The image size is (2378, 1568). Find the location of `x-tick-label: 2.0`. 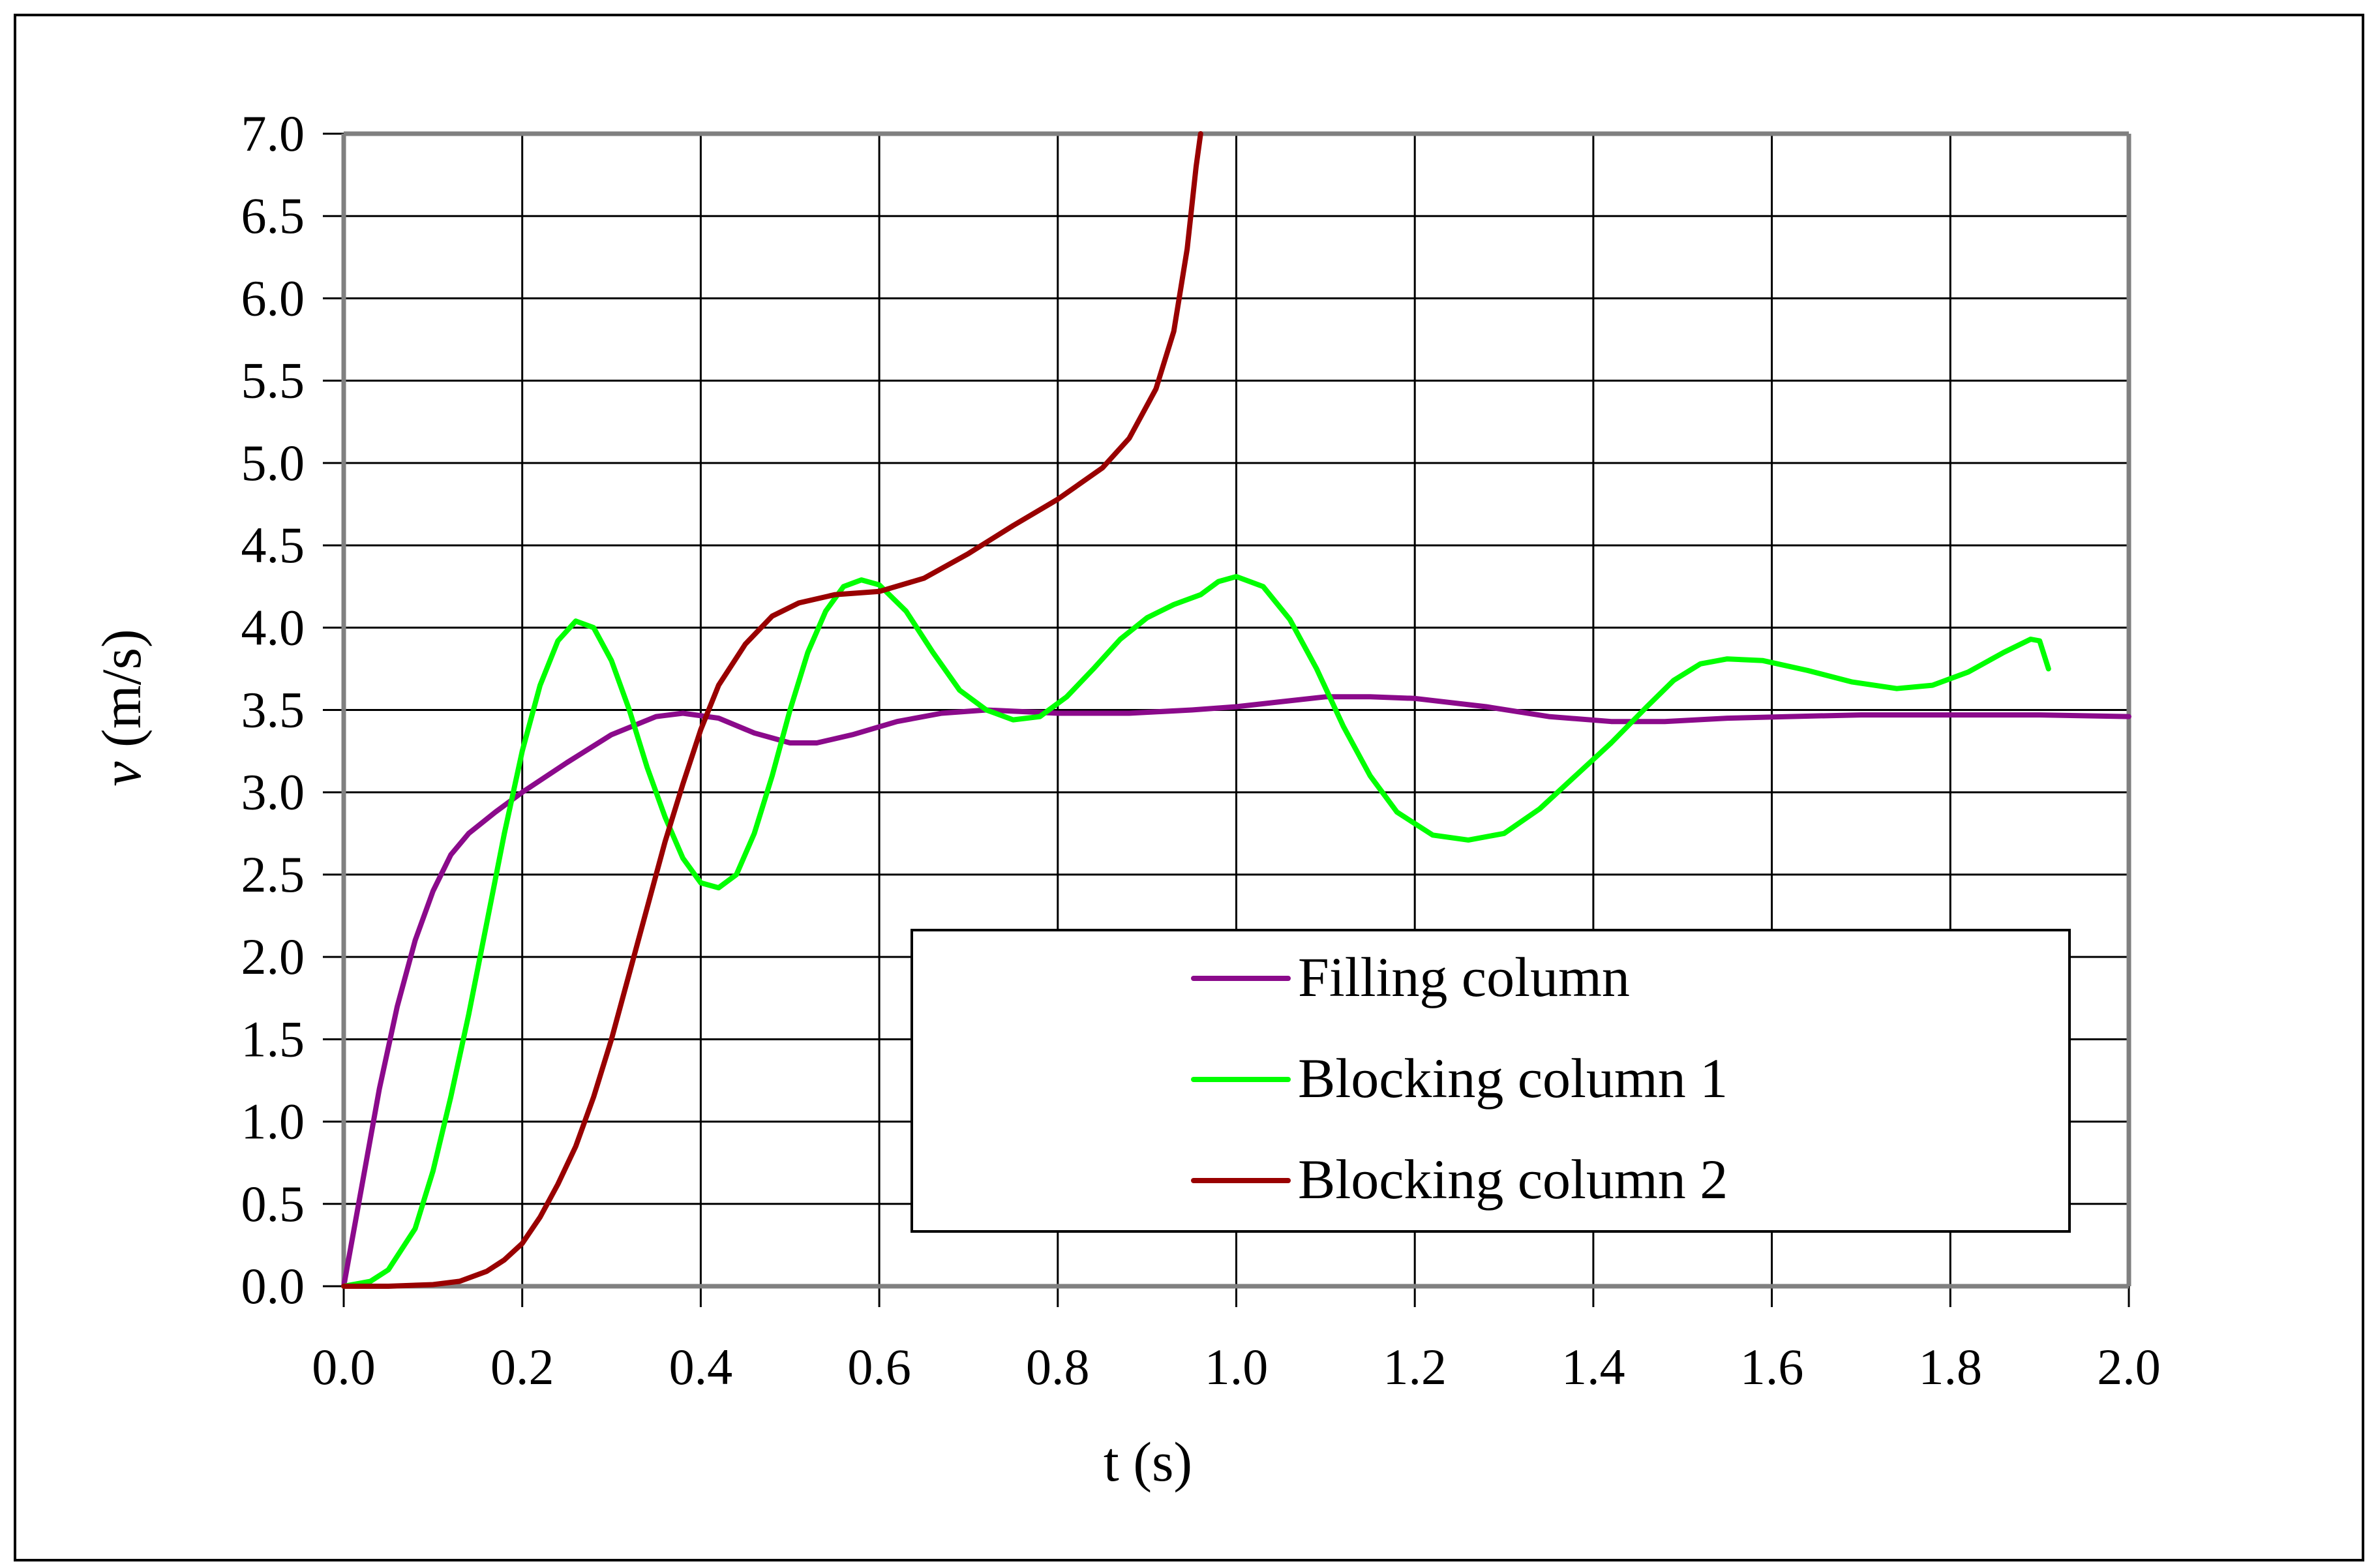

x-tick-label: 2.0 is located at coordinates (2129, 1366).